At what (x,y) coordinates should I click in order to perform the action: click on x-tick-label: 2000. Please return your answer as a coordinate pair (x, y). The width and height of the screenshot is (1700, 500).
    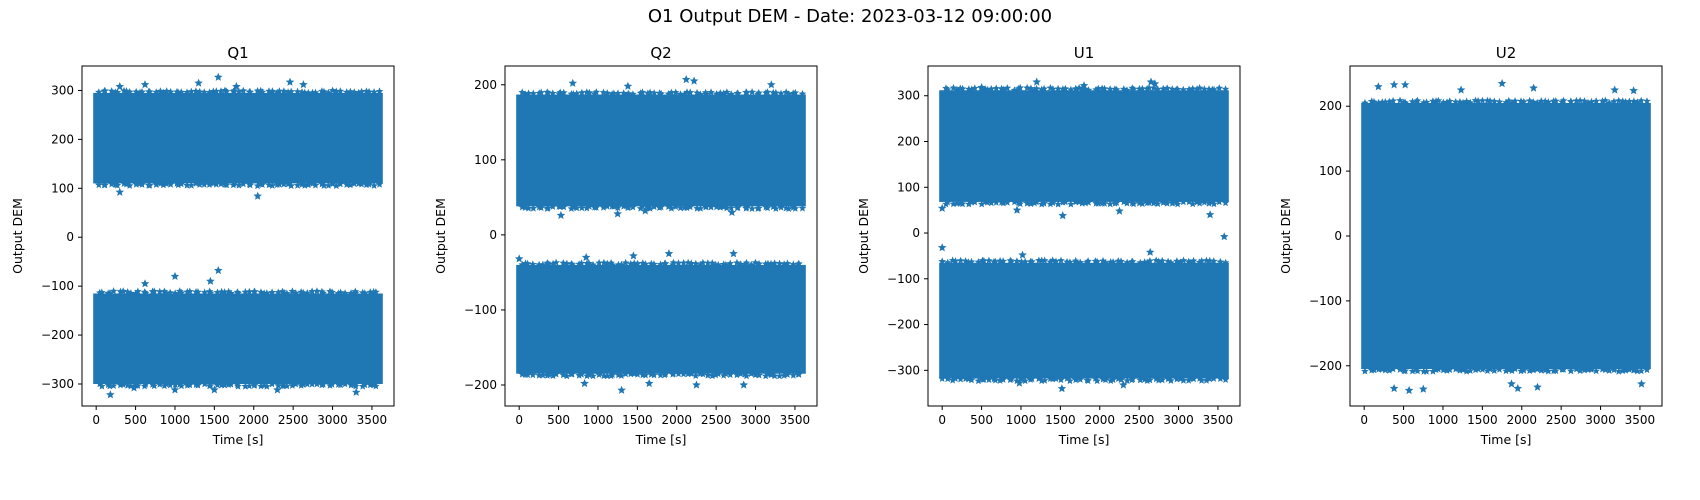
    Looking at the image, I should click on (1099, 420).